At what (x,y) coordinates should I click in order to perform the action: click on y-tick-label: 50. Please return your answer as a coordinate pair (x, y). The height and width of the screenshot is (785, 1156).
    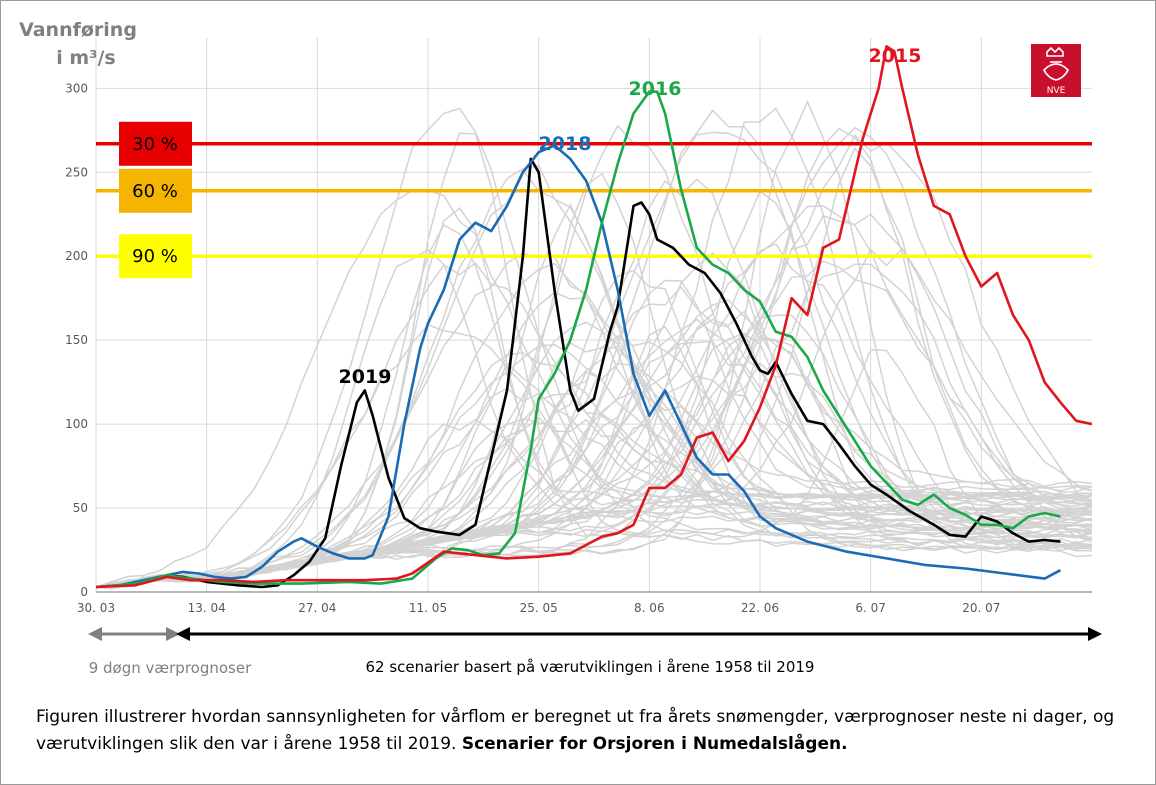
    Looking at the image, I should click on (80, 508).